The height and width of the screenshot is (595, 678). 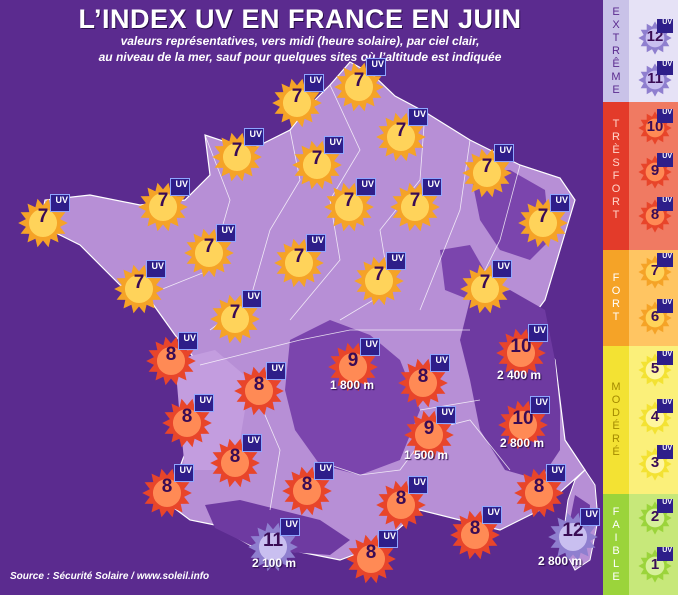 I want to click on legend-uv-10: 10 UV, so click(x=657, y=129).